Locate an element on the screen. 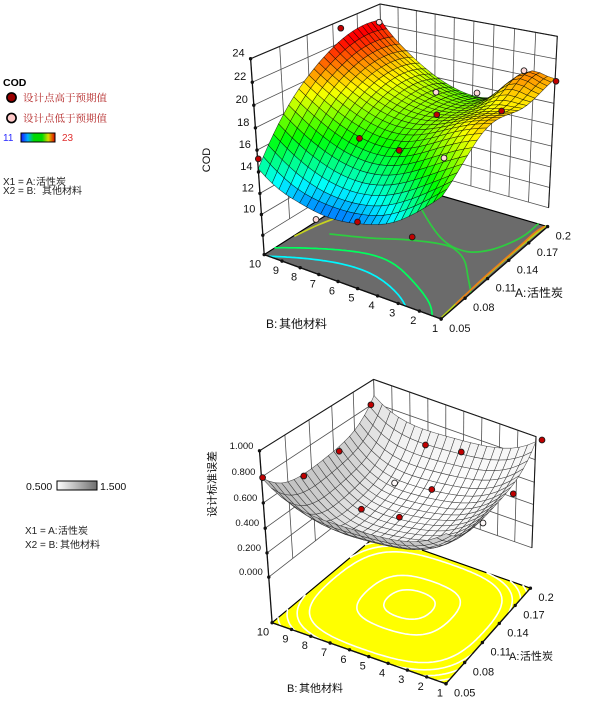  svg-text: 0.500 is located at coordinates (39, 487).